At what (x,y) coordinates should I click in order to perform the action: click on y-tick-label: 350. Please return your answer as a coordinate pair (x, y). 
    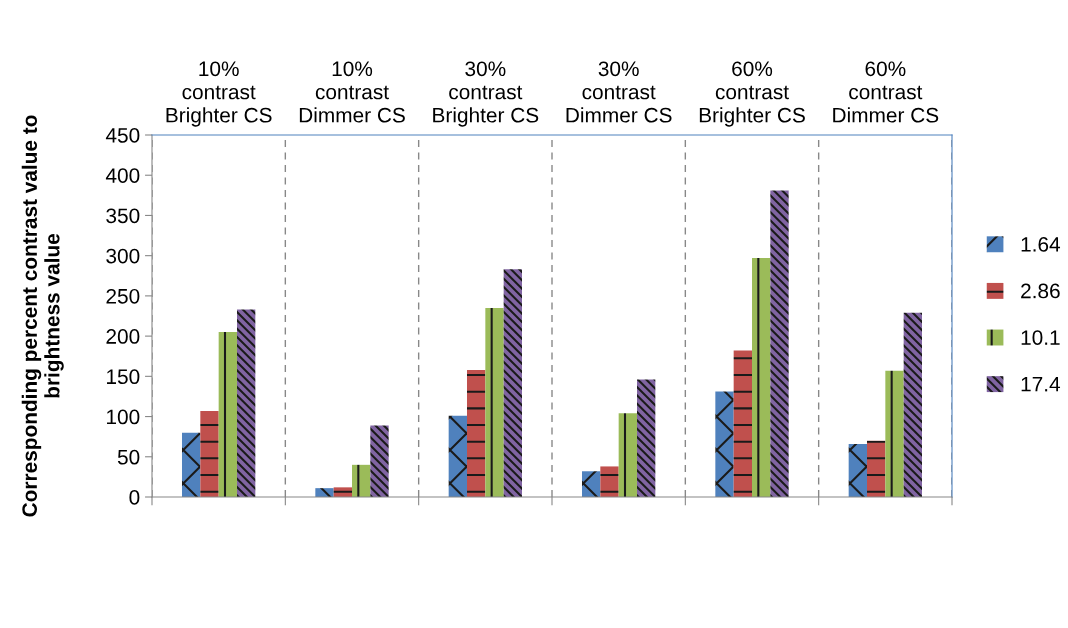
    Looking at the image, I should click on (123, 216).